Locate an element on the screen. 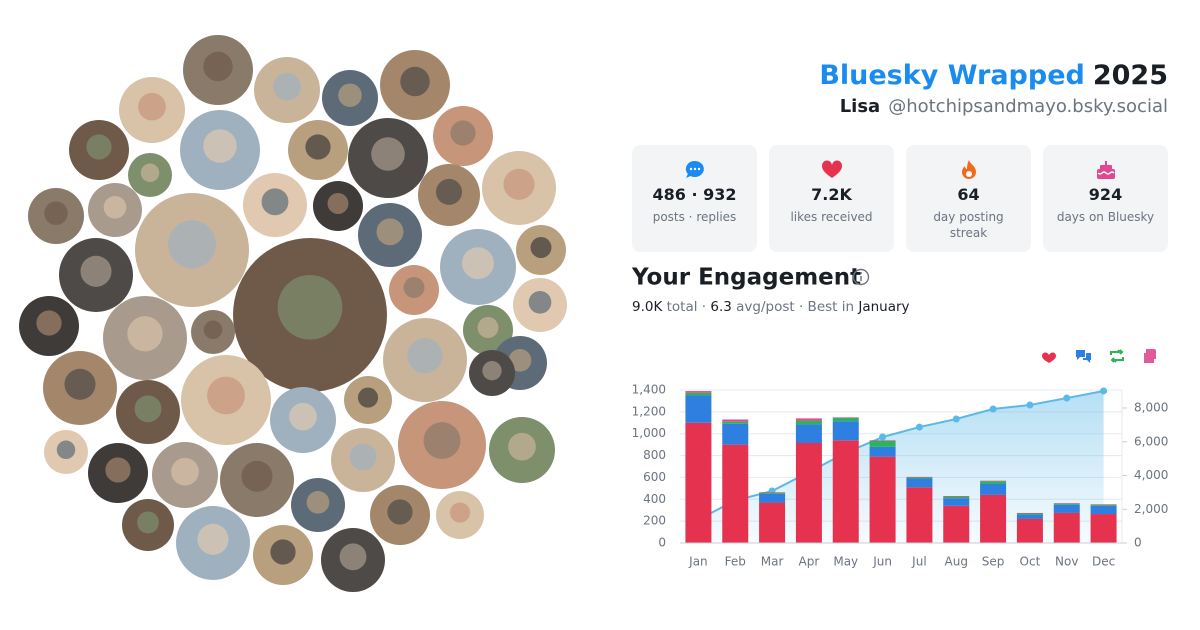 The height and width of the screenshot is (630, 1200). summary-part: total · is located at coordinates (686, 307).